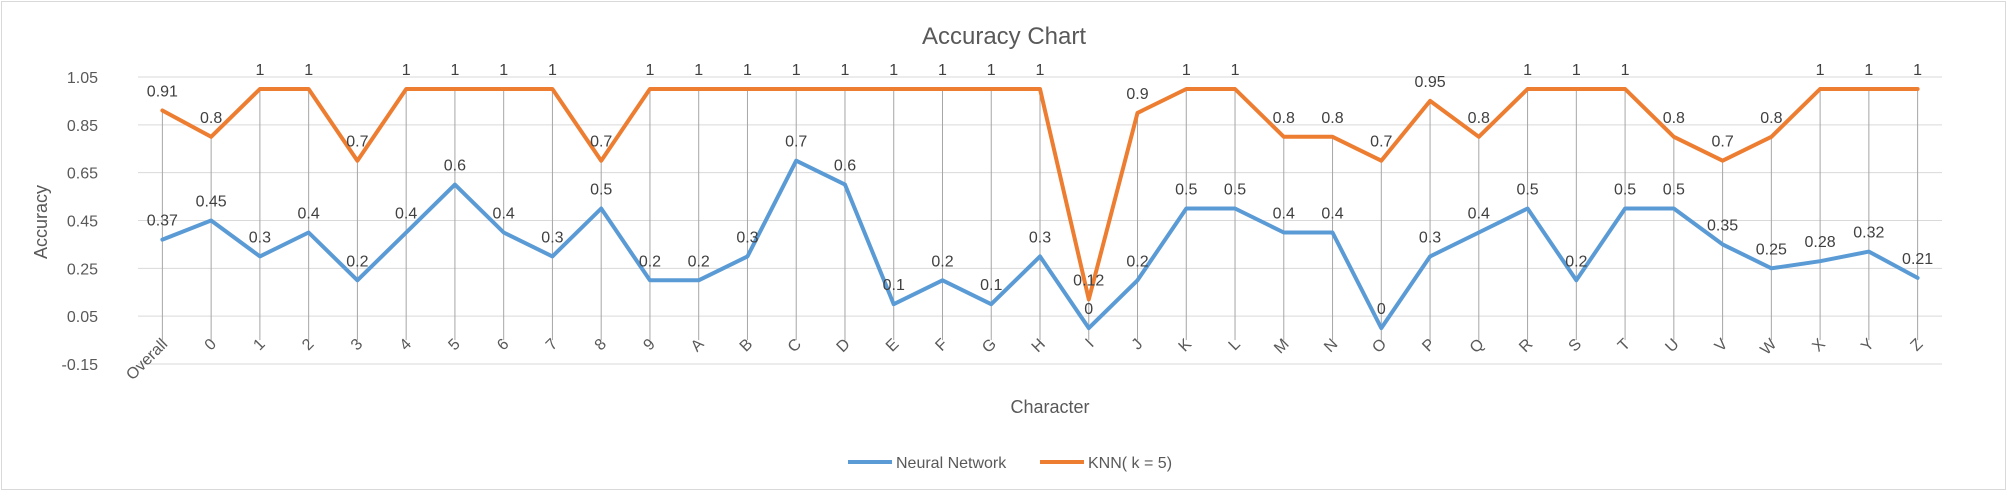  I want to click on x-tick-label: R, so click(1526, 346).